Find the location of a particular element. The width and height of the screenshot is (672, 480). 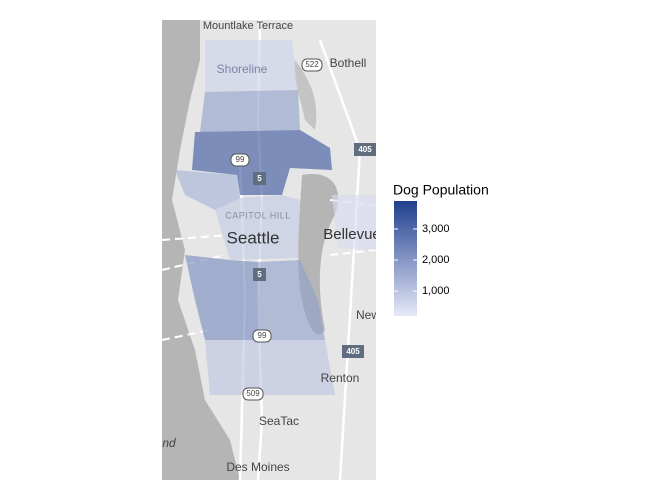

tick-label: 2,000 is located at coordinates (436, 260).